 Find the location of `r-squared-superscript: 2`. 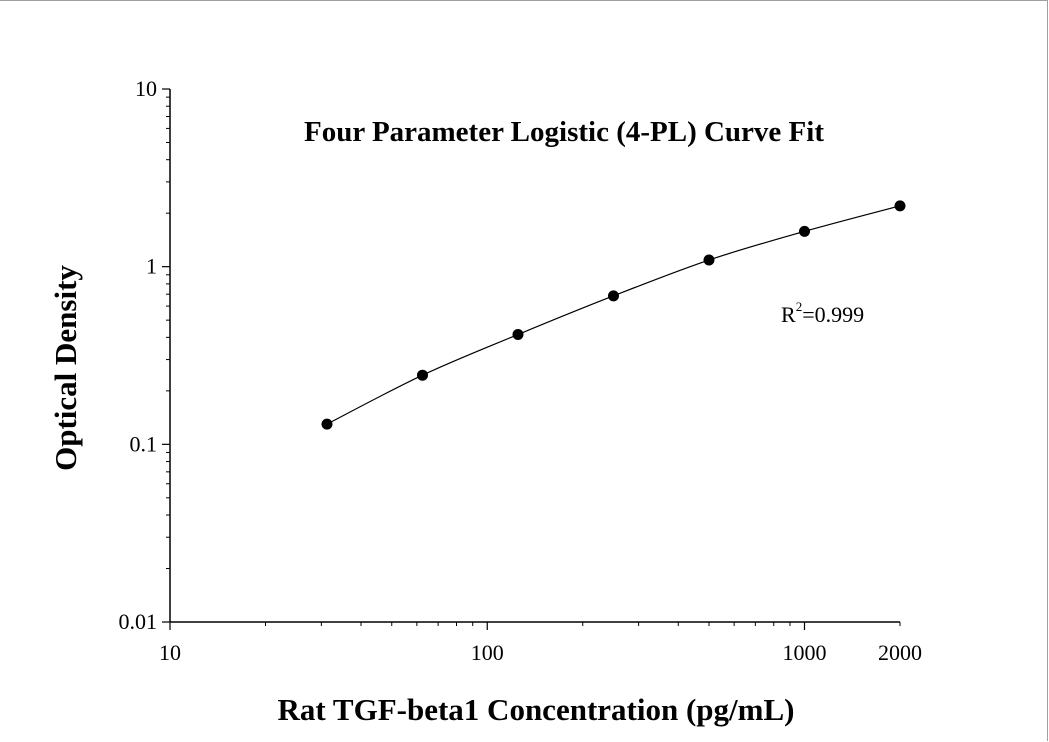

r-squared-superscript: 2 is located at coordinates (799, 306).